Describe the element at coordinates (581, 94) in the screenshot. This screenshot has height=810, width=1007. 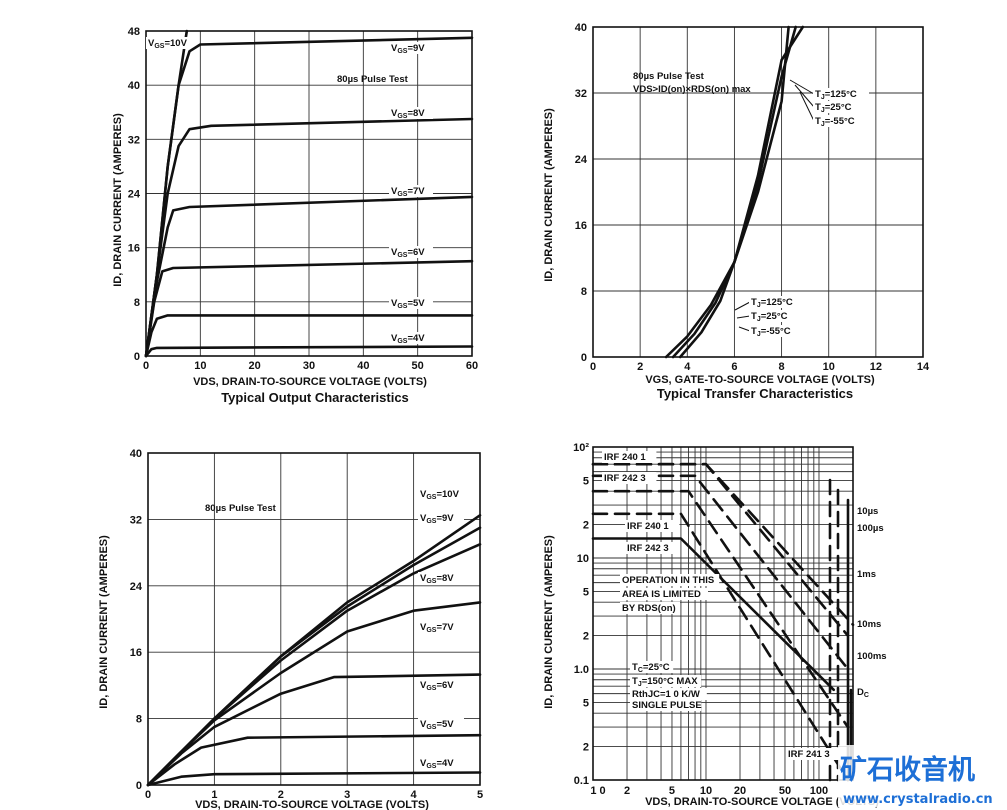
I see `c2-ytick: 32` at that location.